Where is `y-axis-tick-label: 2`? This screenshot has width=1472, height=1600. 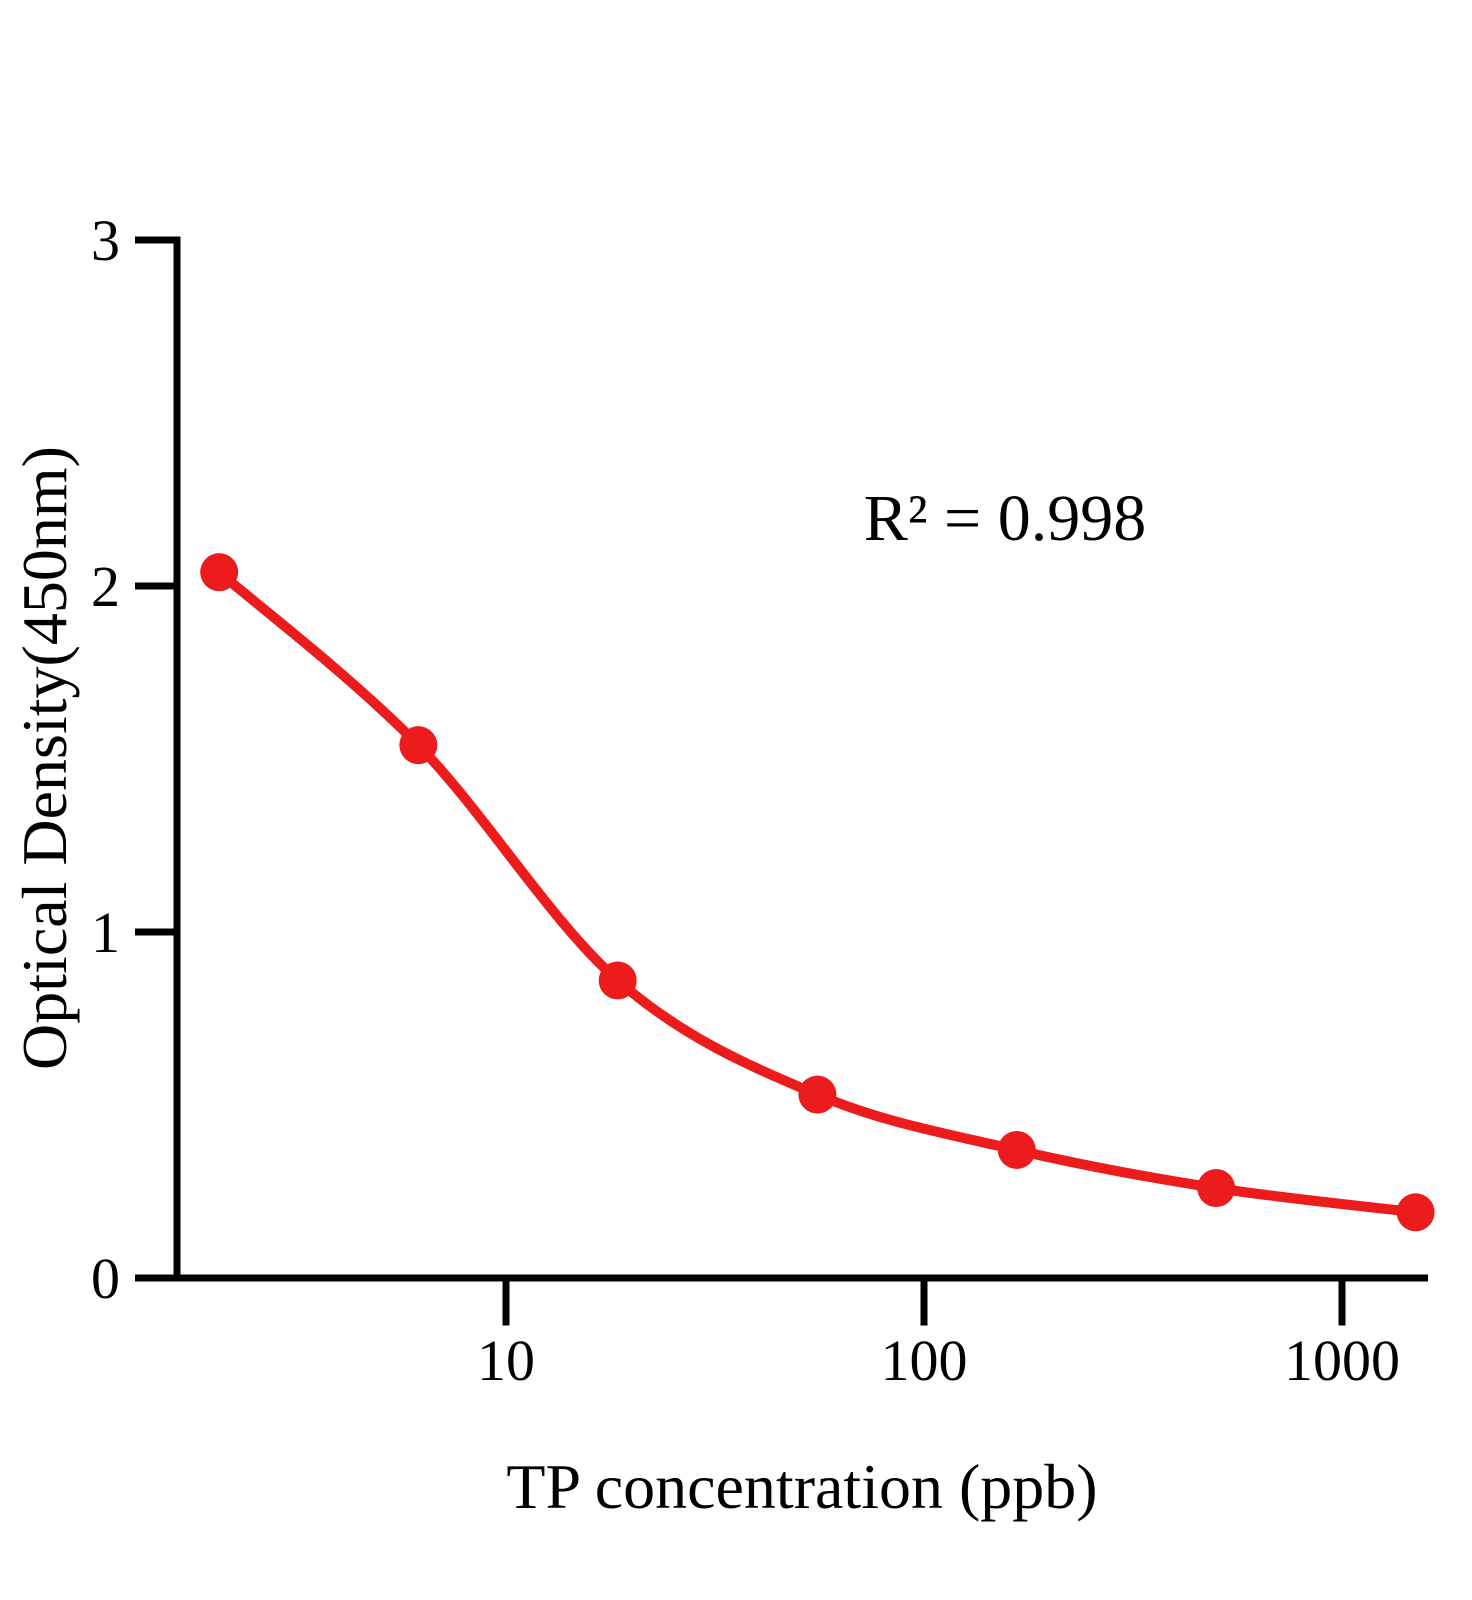 y-axis-tick-label: 2 is located at coordinates (105, 586).